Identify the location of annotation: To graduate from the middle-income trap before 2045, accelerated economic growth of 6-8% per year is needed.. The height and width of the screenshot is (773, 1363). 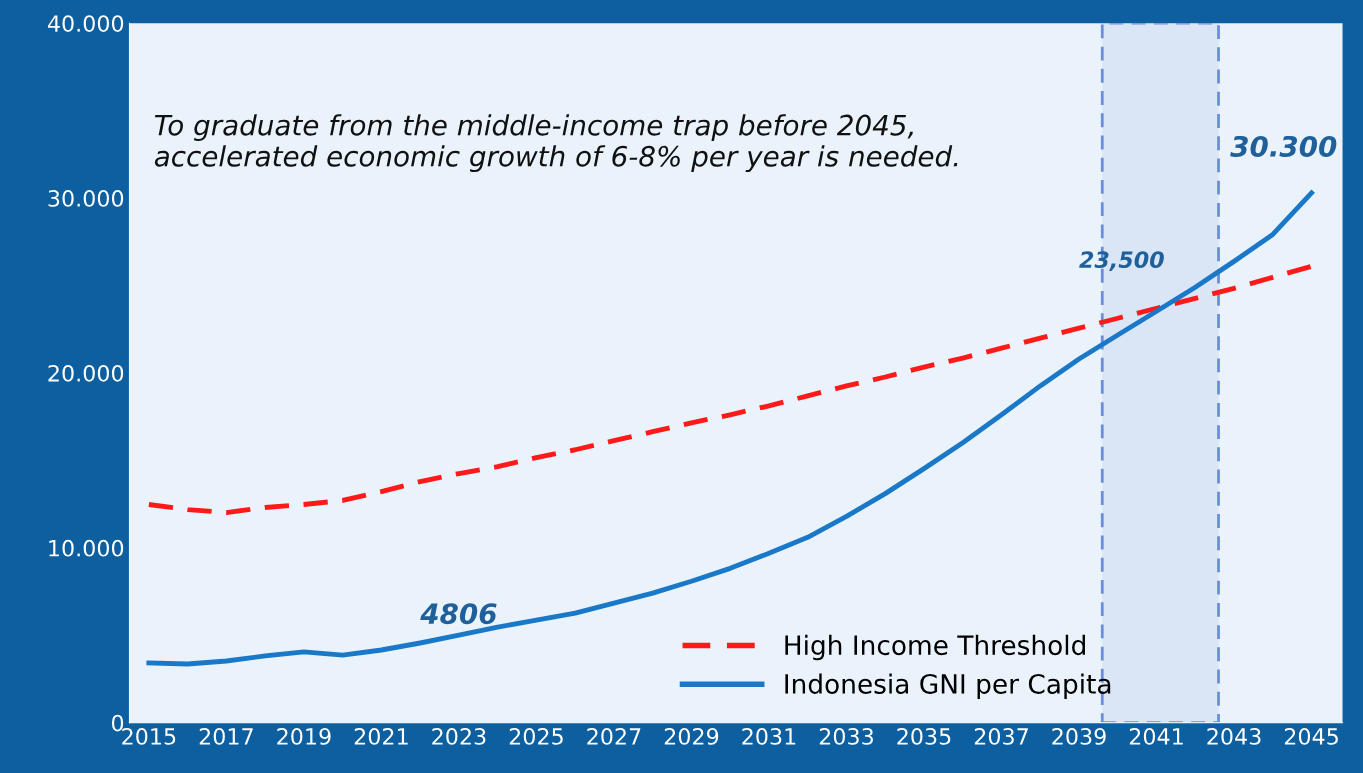
(556, 143).